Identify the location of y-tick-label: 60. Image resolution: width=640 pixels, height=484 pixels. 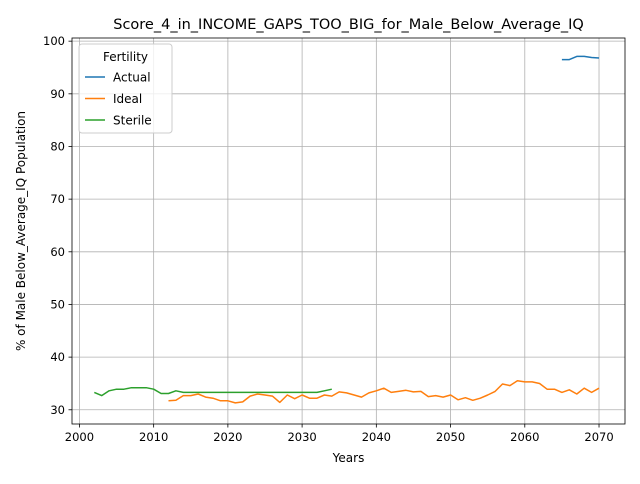
(57, 252).